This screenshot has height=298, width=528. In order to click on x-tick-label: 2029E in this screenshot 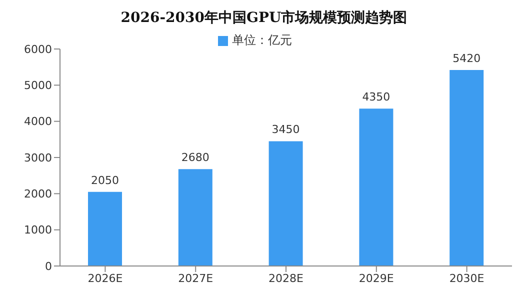, I will do `click(376, 278)`.